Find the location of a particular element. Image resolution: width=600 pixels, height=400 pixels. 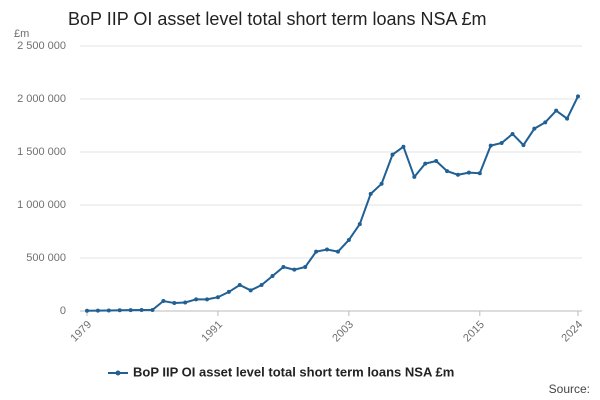

y-tick-label: 0 is located at coordinates (63, 311).